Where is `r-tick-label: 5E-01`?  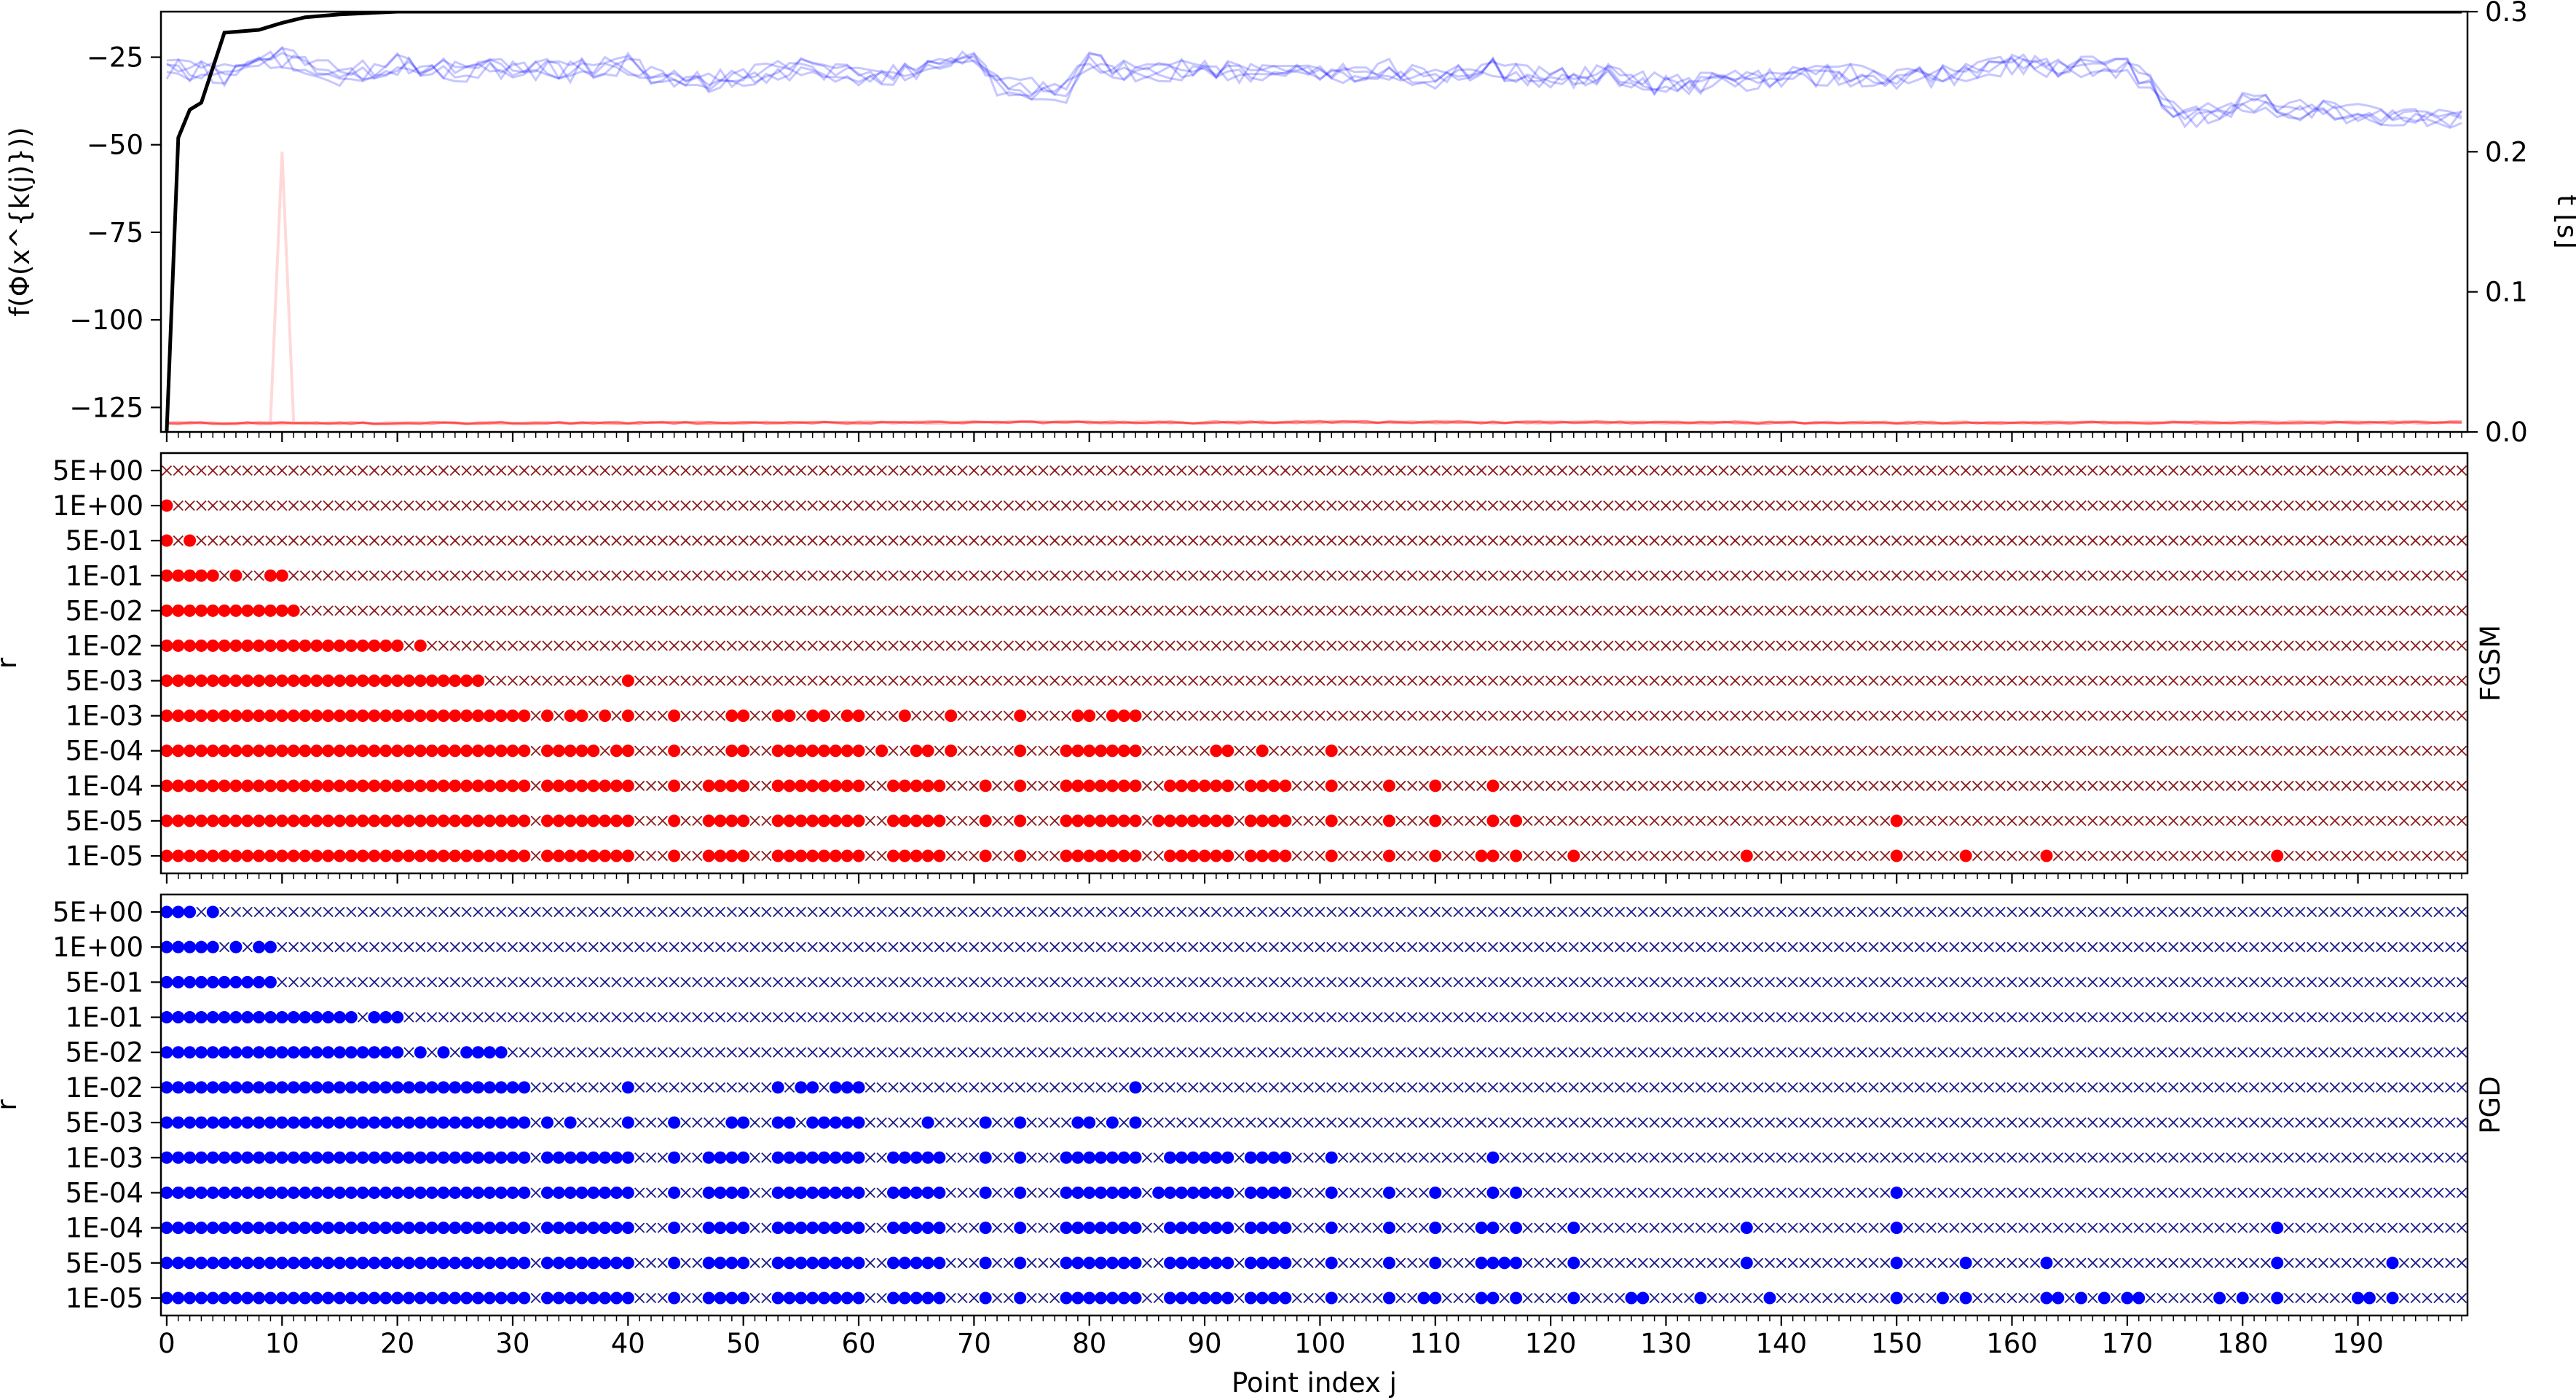 r-tick-label: 5E-01 is located at coordinates (104, 541).